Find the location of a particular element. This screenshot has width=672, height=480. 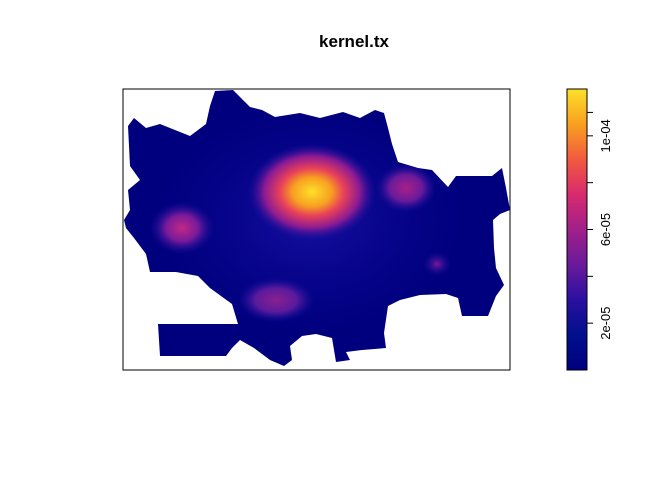

chart-title: kernel.tx is located at coordinates (354, 41).